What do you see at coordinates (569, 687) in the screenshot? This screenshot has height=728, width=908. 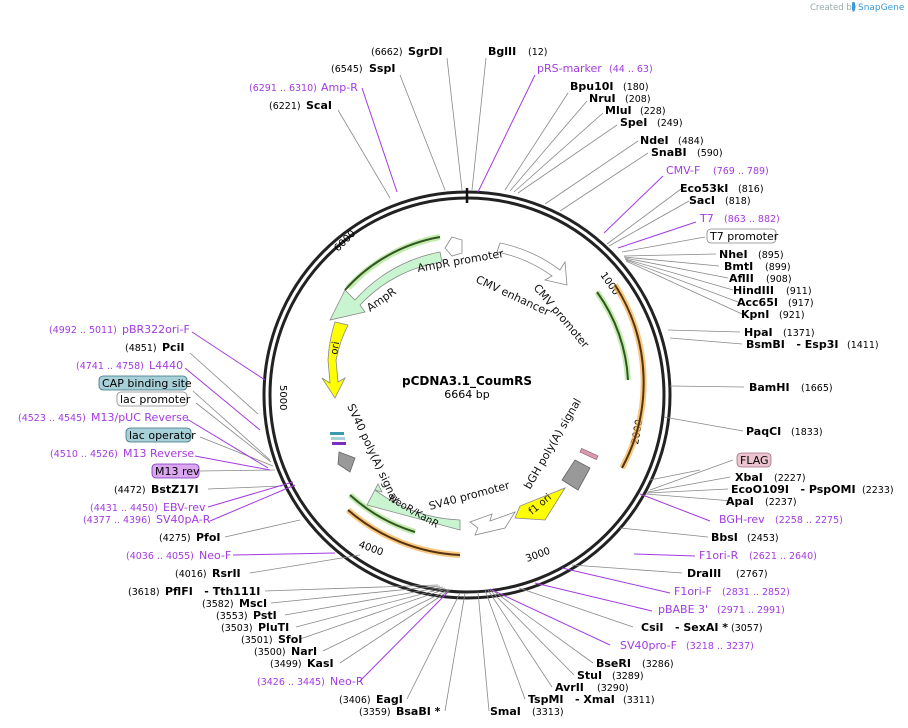 I see `enzyme-avrii: AvrII` at bounding box center [569, 687].